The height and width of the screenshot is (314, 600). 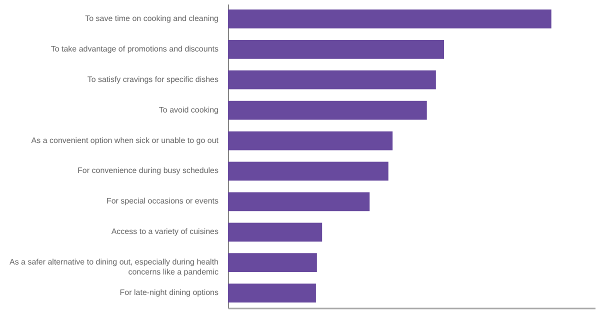 What do you see at coordinates (152, 79) in the screenshot?
I see `y-tick-label: To satisfy cravings for specific dishes` at bounding box center [152, 79].